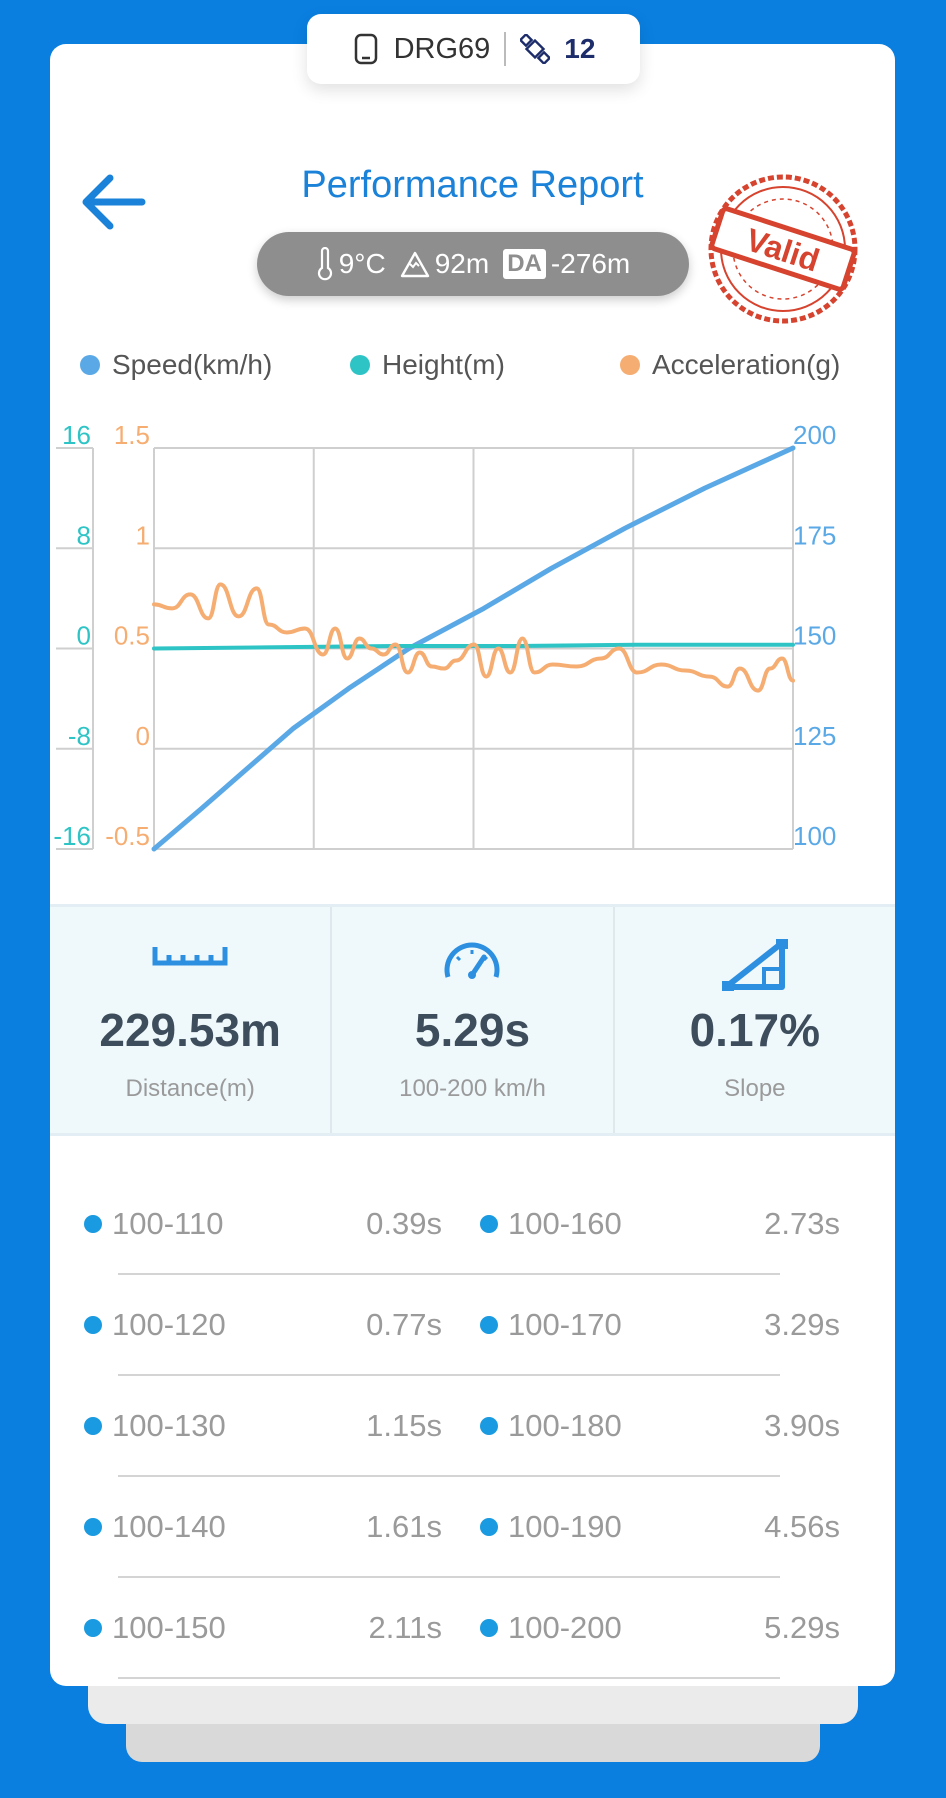 Image resolution: width=946 pixels, height=1798 pixels. I want to click on split-left-cell: 100-140, so click(155, 1527).